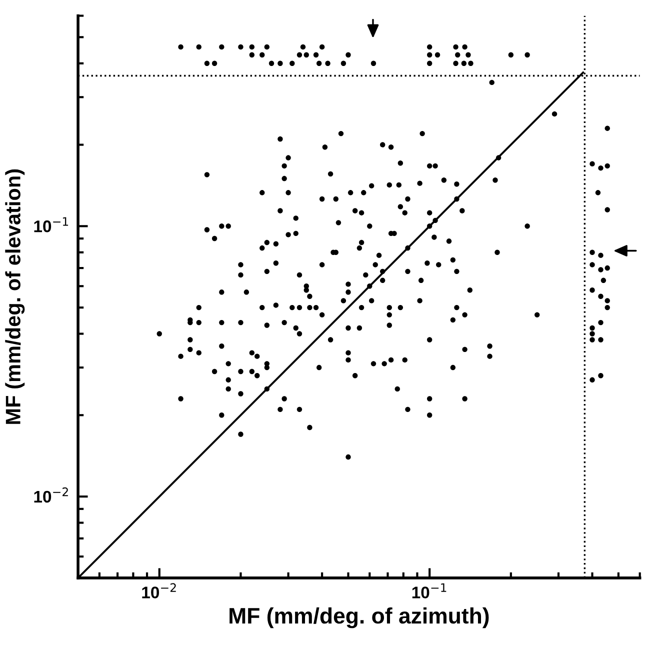 The height and width of the screenshot is (656, 645). Describe the element at coordinates (15, 296) in the screenshot. I see `y-axis-title: MF (mm/deg. of elevation)` at that location.